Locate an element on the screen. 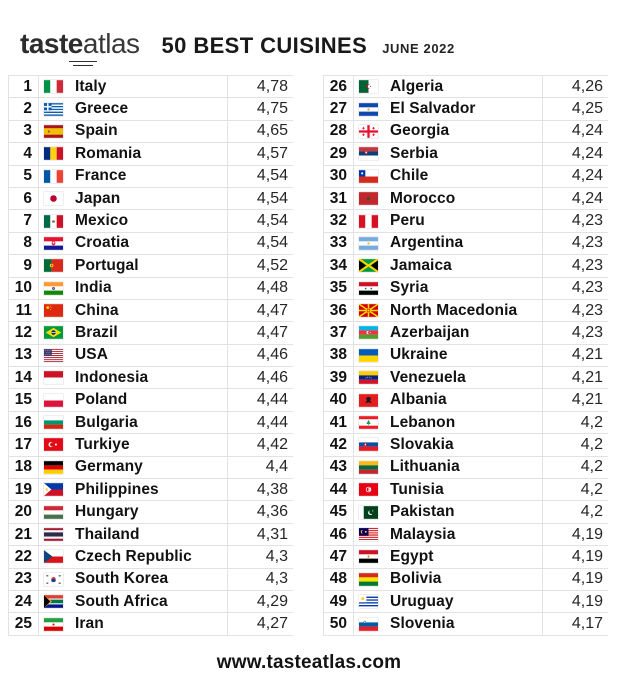 The height and width of the screenshot is (680, 618). rank: 20 is located at coordinates (24, 512).